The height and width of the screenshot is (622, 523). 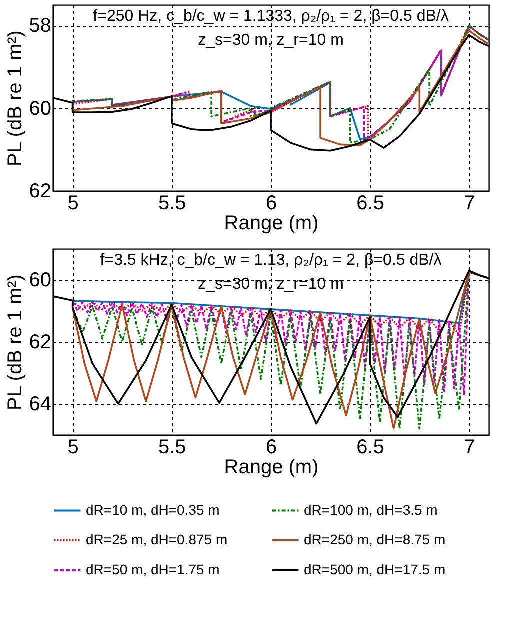 I want to click on legend-label: dR=100 m, dH=3.5 m, so click(x=371, y=510).